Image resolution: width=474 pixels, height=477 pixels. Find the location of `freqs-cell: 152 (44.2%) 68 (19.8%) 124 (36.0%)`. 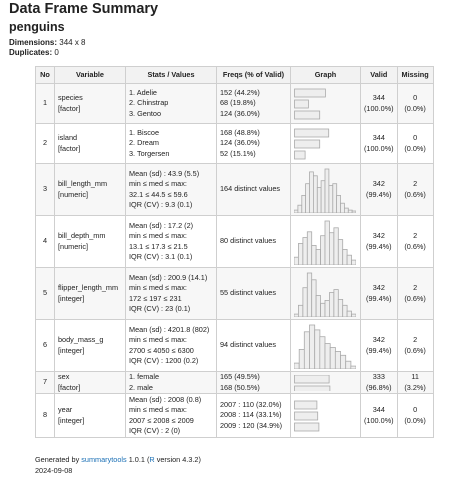

freqs-cell: 152 (44.2%) 68 (19.8%) 124 (36.0%) is located at coordinates (253, 103).